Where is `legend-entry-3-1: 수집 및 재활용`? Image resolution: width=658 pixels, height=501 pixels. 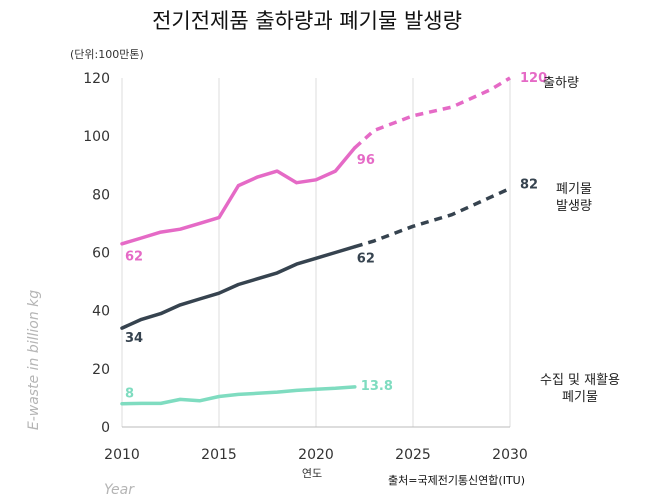
legend-entry-3-1: 수집 및 재활용 is located at coordinates (580, 380).